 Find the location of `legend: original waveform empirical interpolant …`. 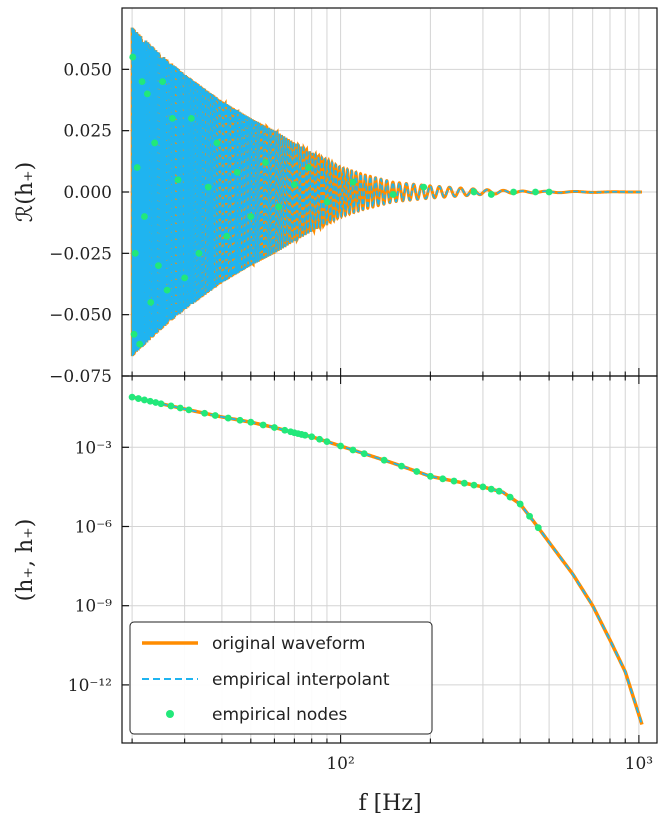

legend: original waveform empirical interpolant … is located at coordinates (281, 678).